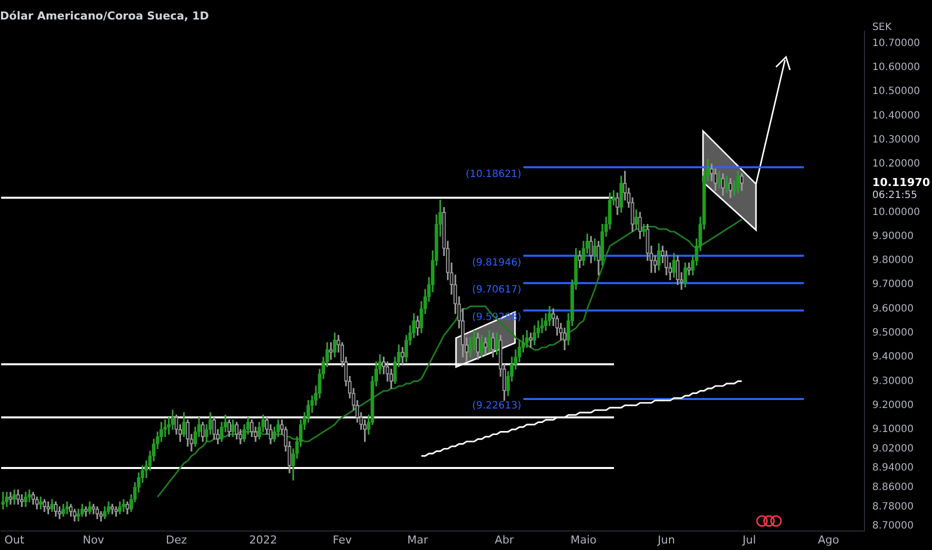  Describe the element at coordinates (177, 539) in the screenshot. I see `x-tick-label: Dez` at that location.